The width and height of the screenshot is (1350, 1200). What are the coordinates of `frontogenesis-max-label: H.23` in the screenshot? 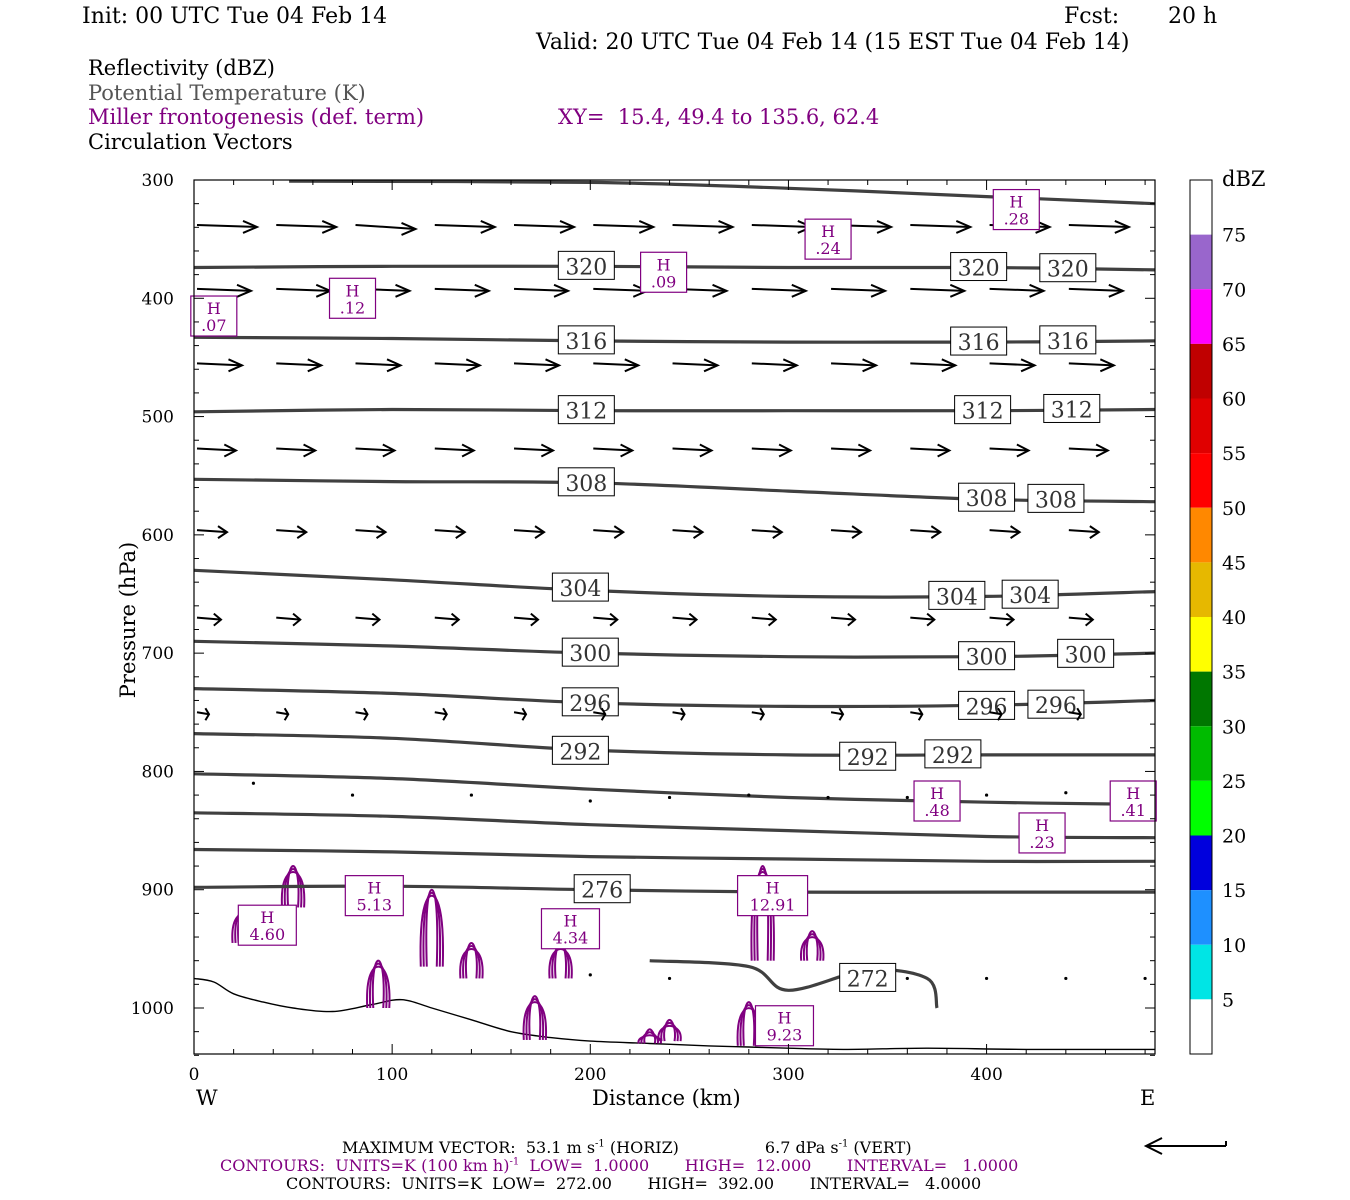 It's located at (1042, 833).